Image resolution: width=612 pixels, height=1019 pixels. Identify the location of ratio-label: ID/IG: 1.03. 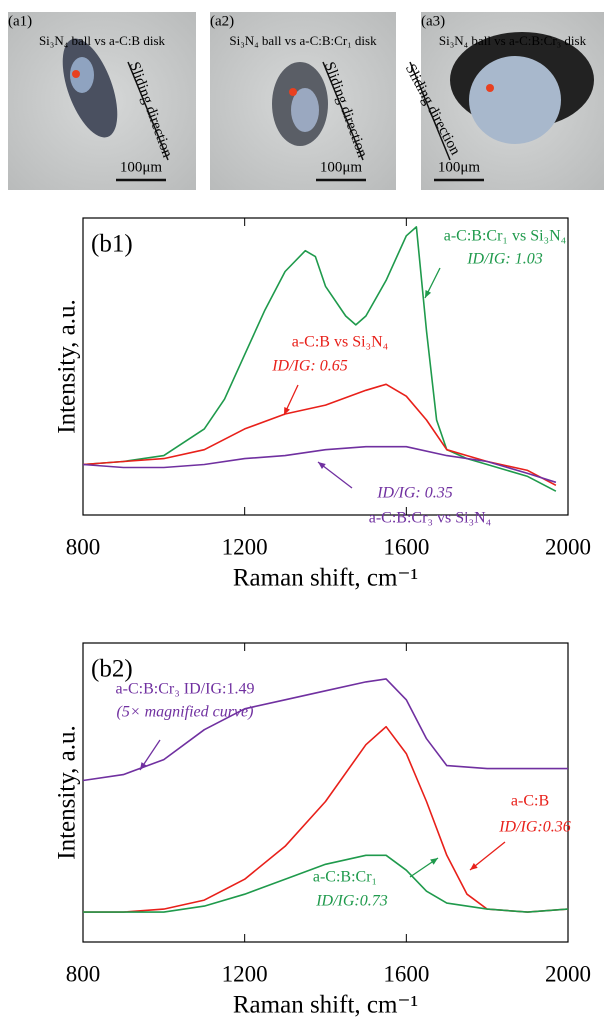
(504, 259).